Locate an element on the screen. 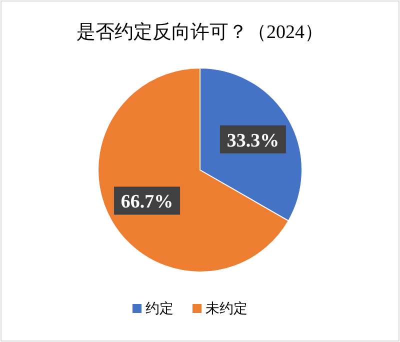  legend-label: 约定 is located at coordinates (160, 309).